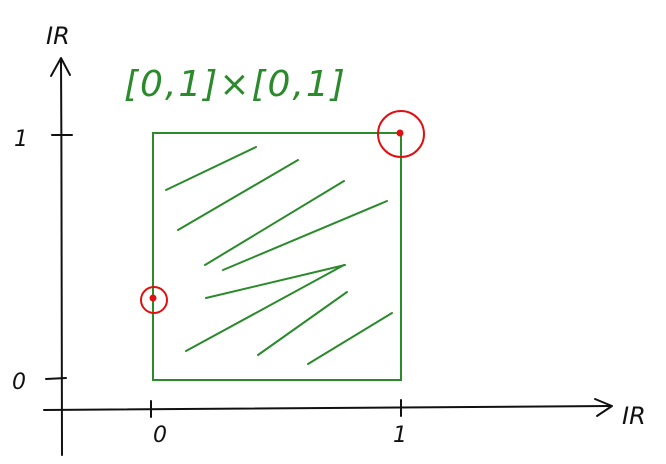 This screenshot has width=666, height=464. Describe the element at coordinates (327, 408) in the screenshot. I see `x-axis-line` at that location.